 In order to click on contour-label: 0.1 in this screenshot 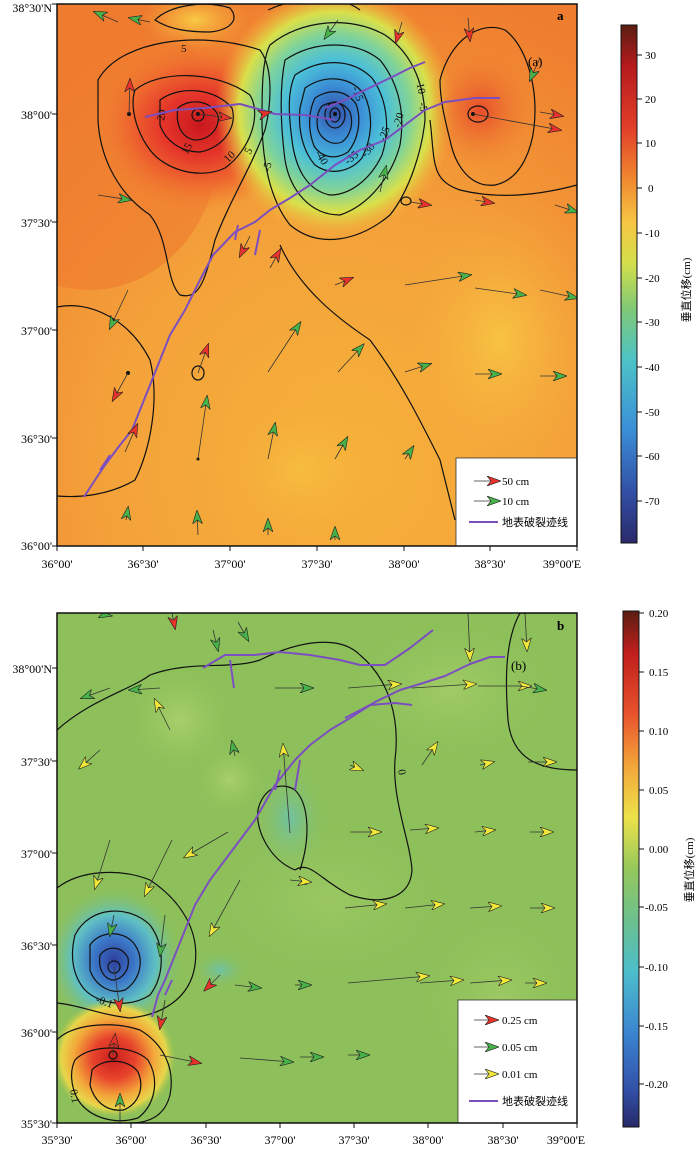, I will do `click(74, 1096)`.